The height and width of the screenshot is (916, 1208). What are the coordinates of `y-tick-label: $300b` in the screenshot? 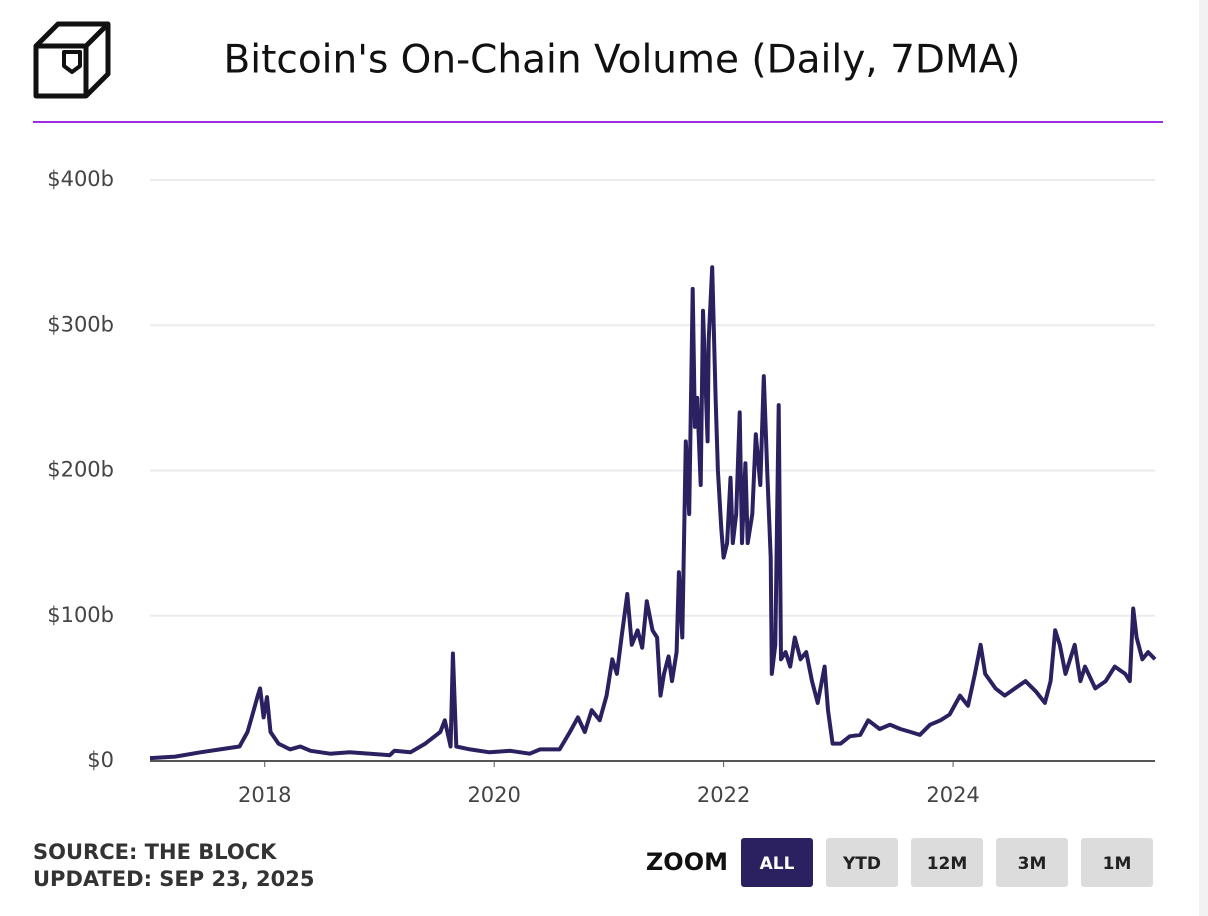 It's located at (80, 324).